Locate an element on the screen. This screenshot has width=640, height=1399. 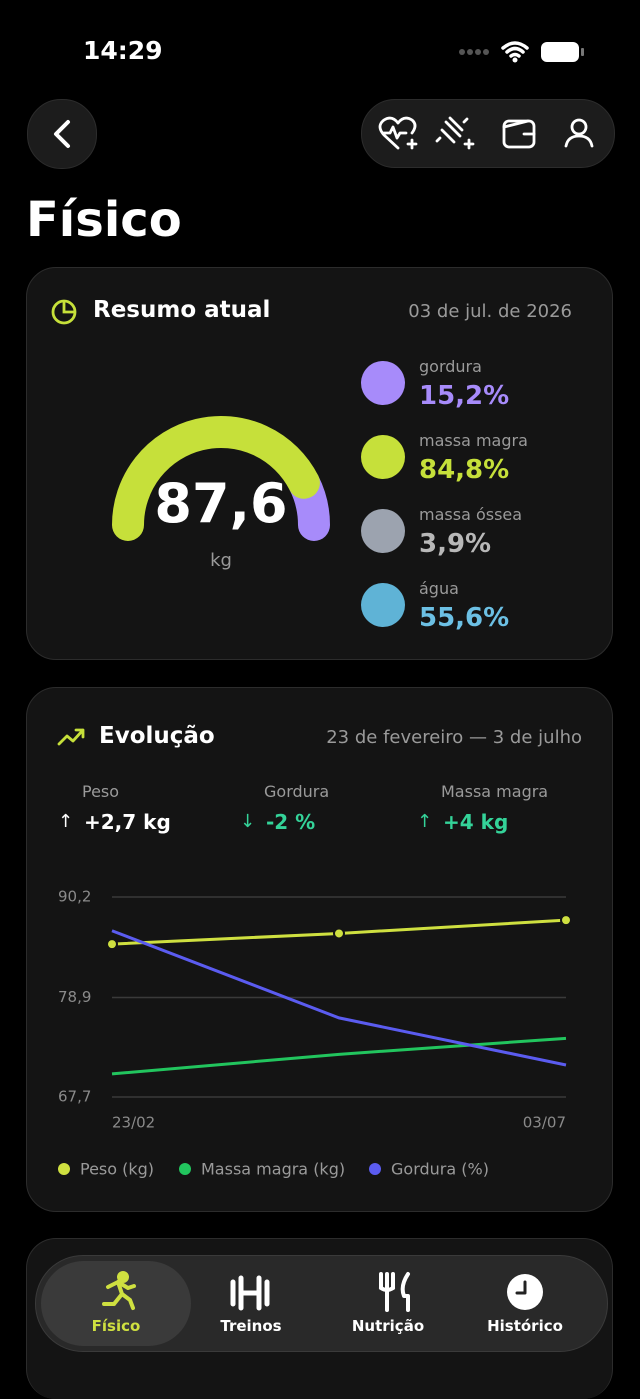
stat-name: Peso is located at coordinates (101, 791).